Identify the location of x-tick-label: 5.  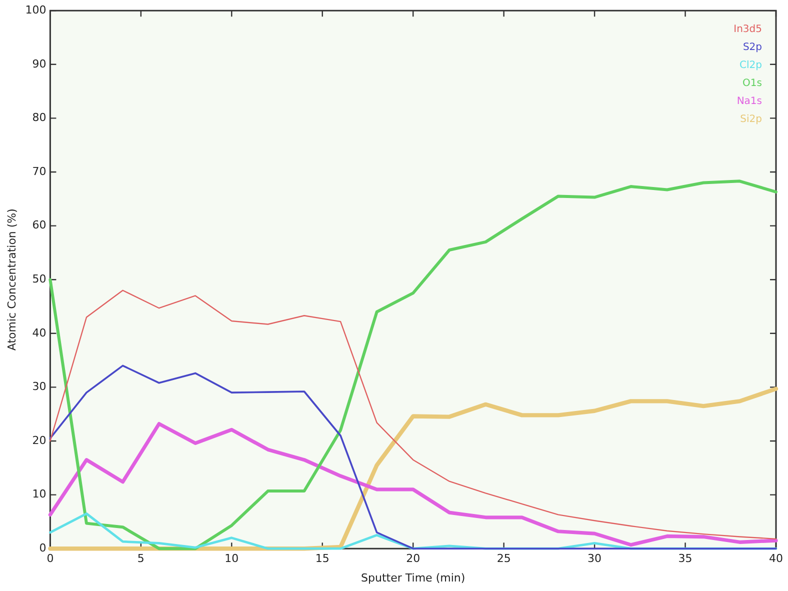
(140, 559).